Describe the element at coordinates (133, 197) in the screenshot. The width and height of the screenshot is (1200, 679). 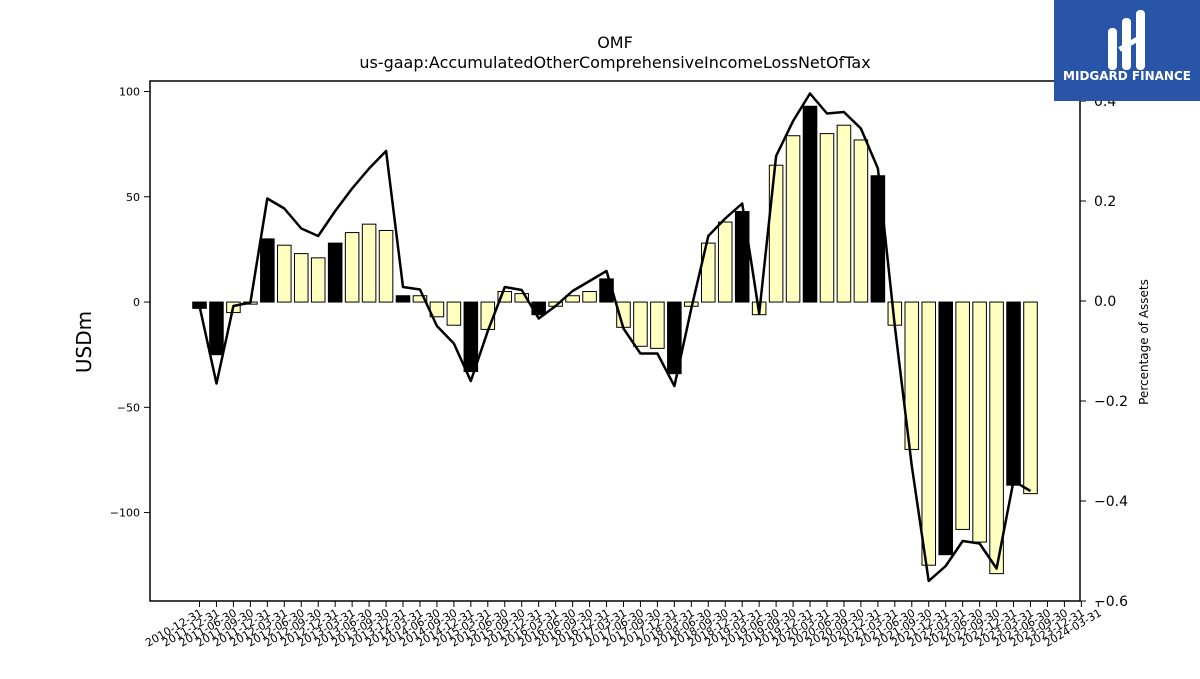
I see `y-tick-label: 50` at that location.